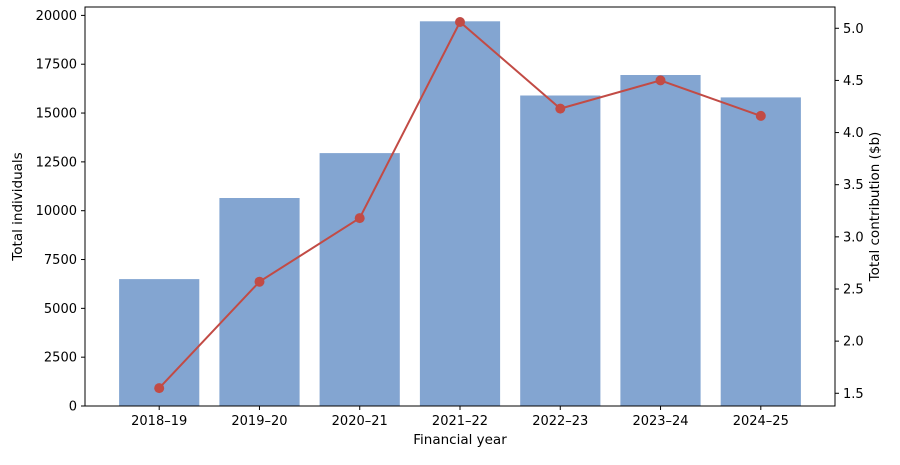  I want to click on left-axis-title: Total individuals, so click(18, 206).